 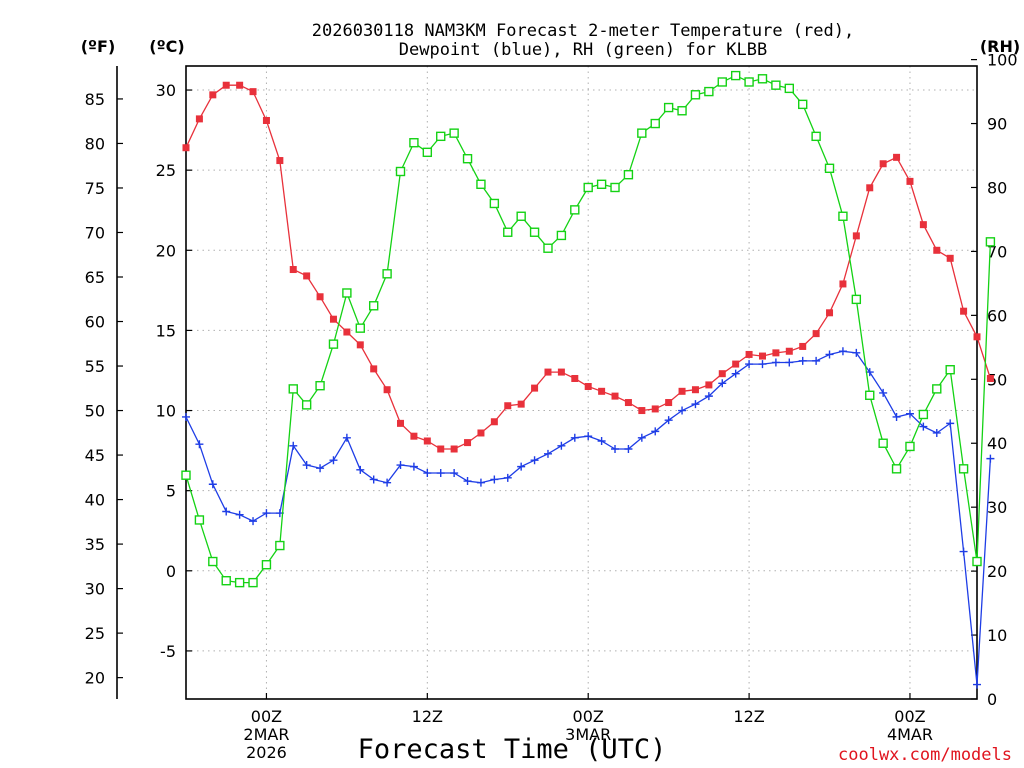 What do you see at coordinates (95, 544) in the screenshot?
I see `fahrenheit-tick-label: 35` at bounding box center [95, 544].